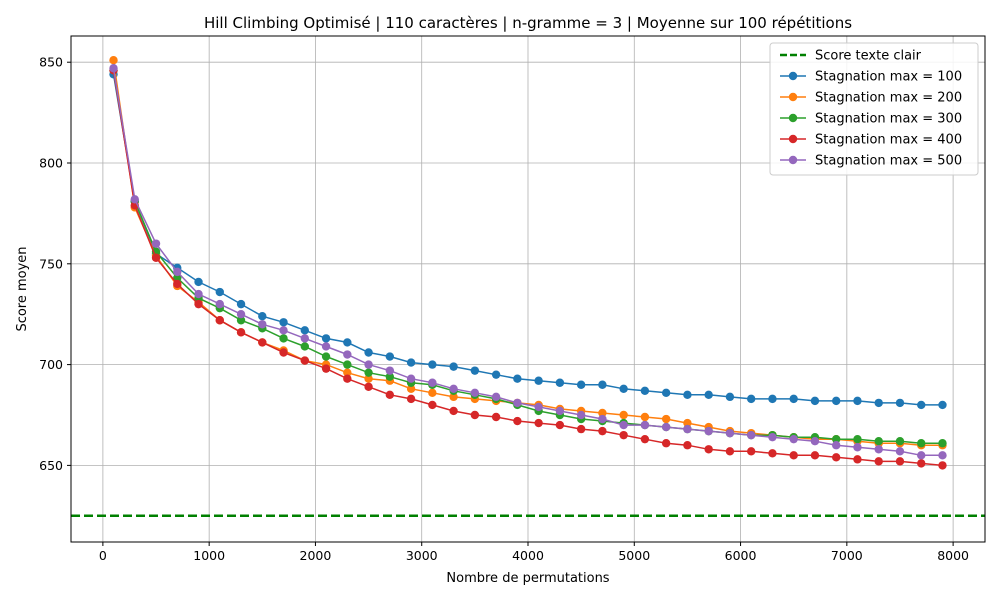 This screenshot has height=600, width=1000. Describe the element at coordinates (868, 56) in the screenshot. I see `legend-label-reference: Score texte clair` at that location.